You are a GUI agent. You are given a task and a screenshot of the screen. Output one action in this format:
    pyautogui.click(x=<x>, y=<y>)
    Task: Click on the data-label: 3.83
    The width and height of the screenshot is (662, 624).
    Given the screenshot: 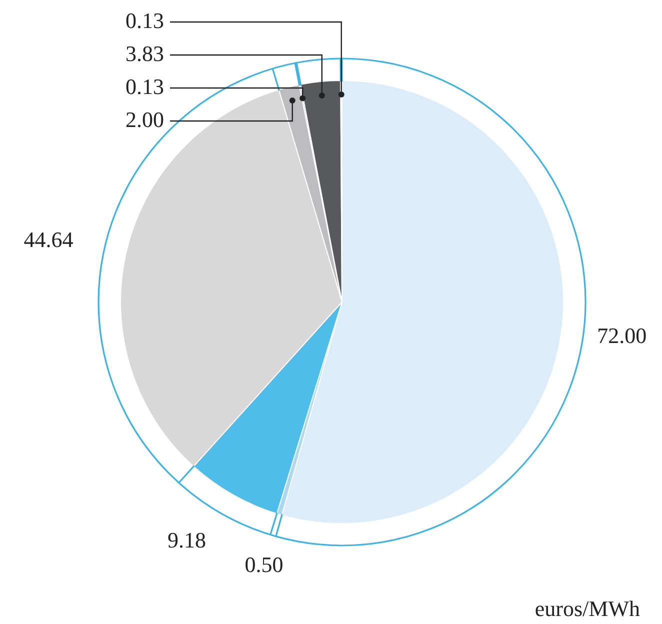 What is the action you would take?
    pyautogui.click(x=145, y=53)
    